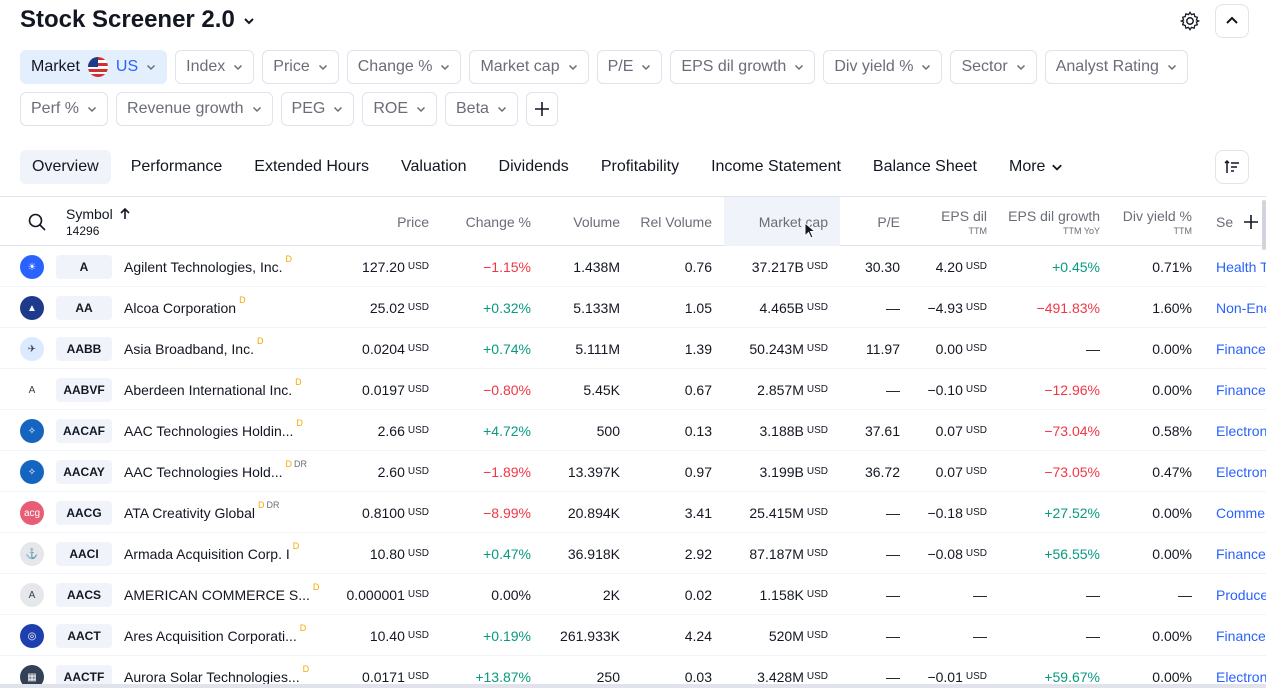 The height and width of the screenshot is (688, 1266). Describe the element at coordinates (1251, 222) in the screenshot. I see `add-column-button` at that location.